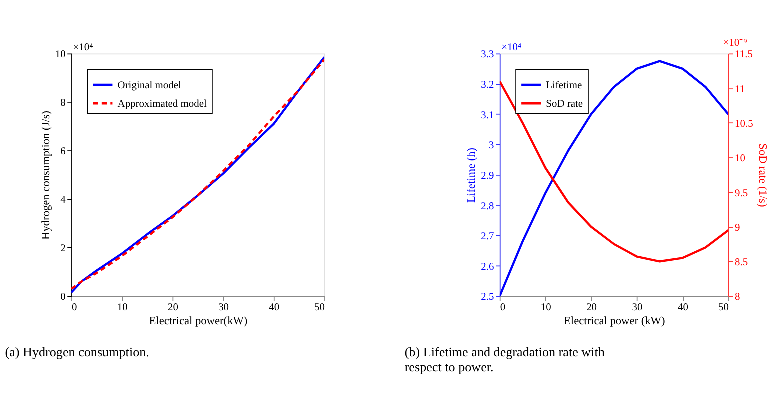 The height and width of the screenshot is (411, 773). I want to click on y2-tick-label: 10.5, so click(744, 124).